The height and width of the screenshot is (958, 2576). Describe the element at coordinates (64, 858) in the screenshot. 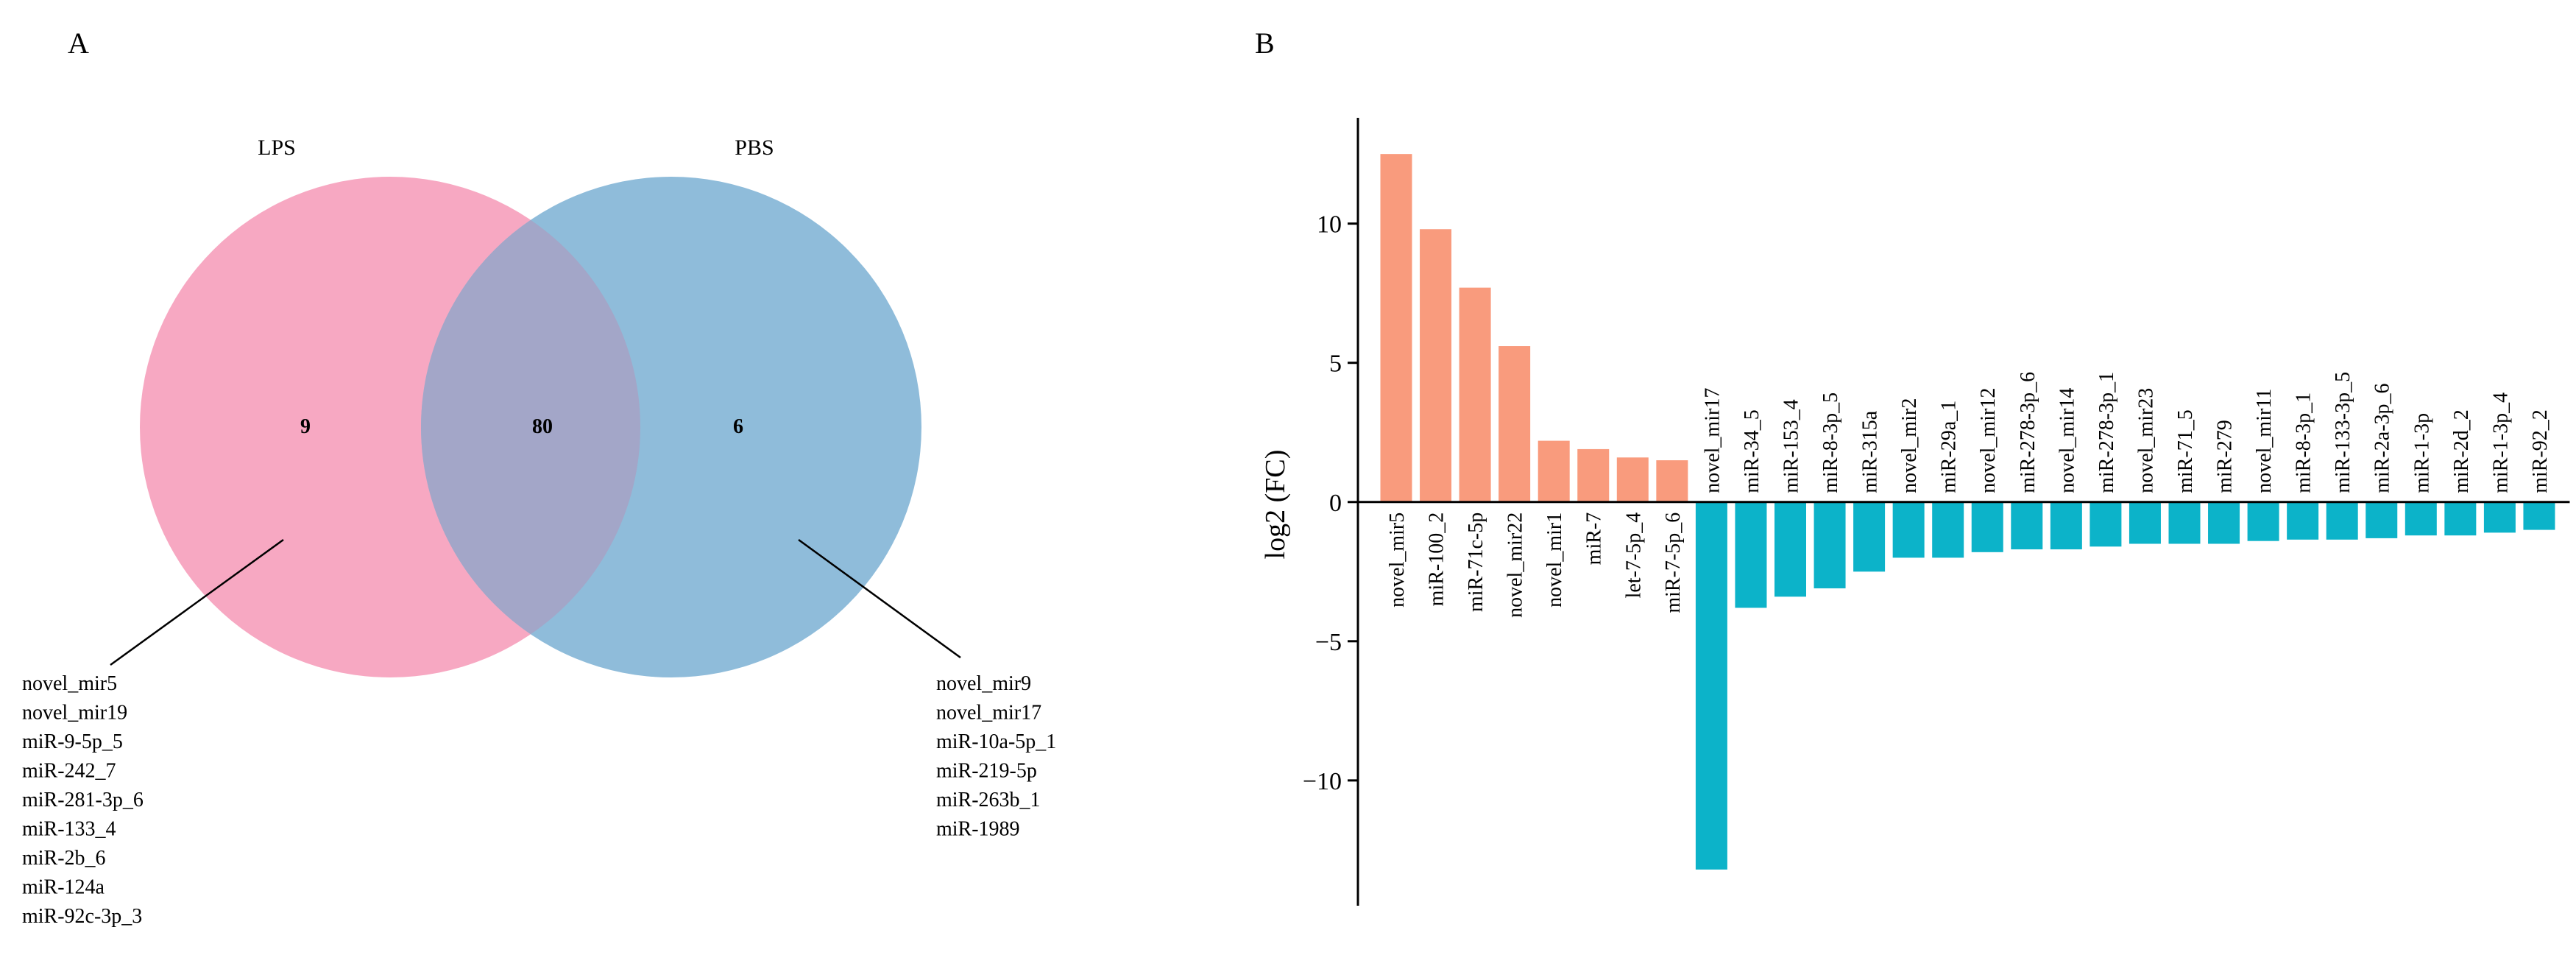

I see `venn-list-item: miR-2b_6` at that location.